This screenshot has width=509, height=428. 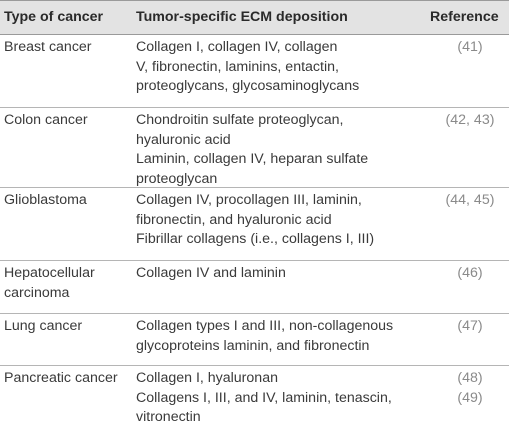 I want to click on cancer-type-line: Glioblastoma, so click(x=45, y=200).